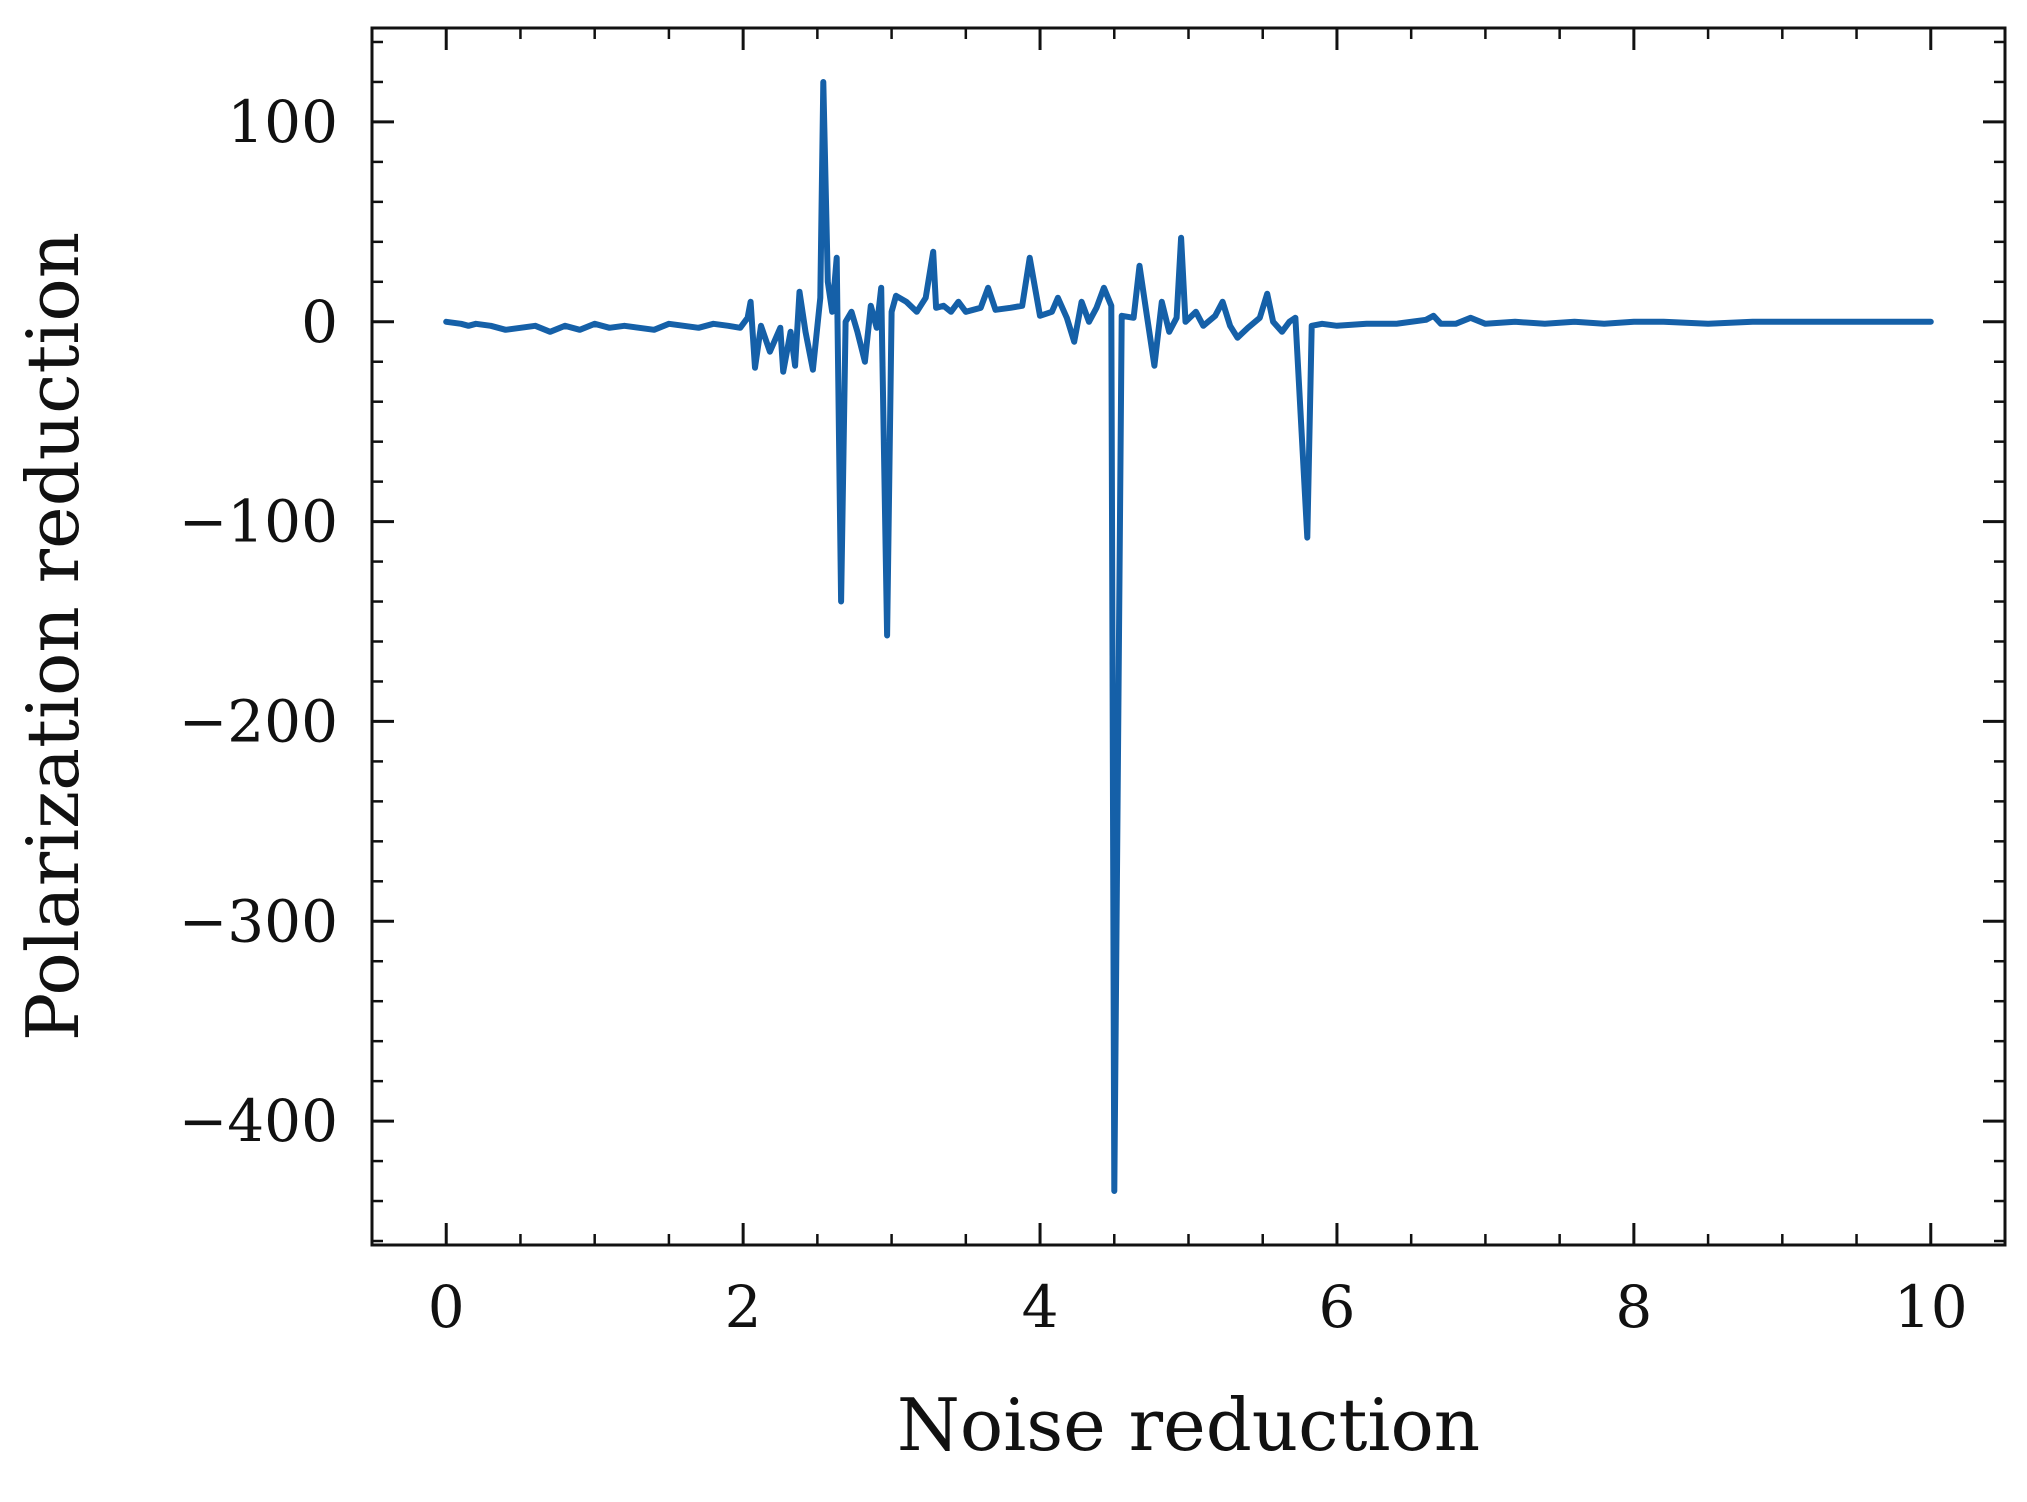  Describe the element at coordinates (1337, 1307) in the screenshot. I see `x-tick-label: 6` at that location.